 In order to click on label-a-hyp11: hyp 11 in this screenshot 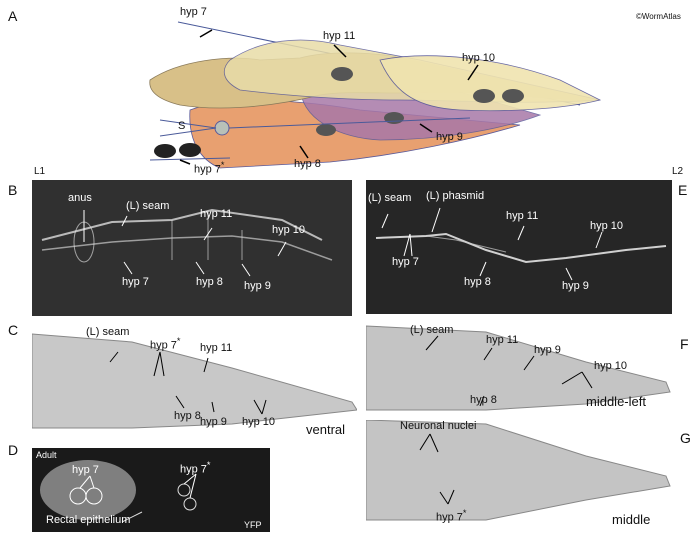, I will do `click(339, 36)`.